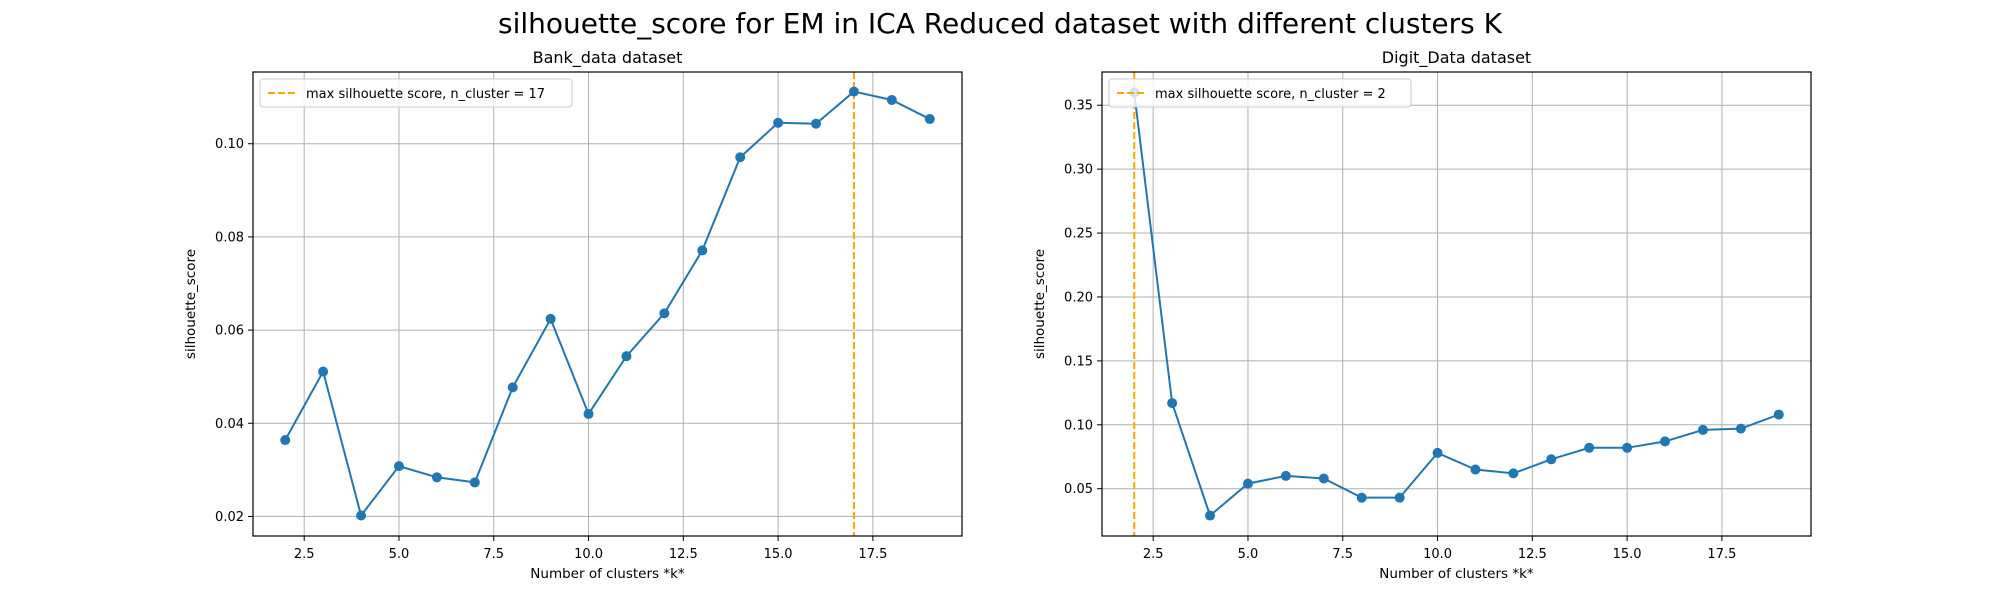 This screenshot has width=2000, height=600. Describe the element at coordinates (1342, 554) in the screenshot. I see `chart-1-x-tick-label-2: 7.5` at that location.